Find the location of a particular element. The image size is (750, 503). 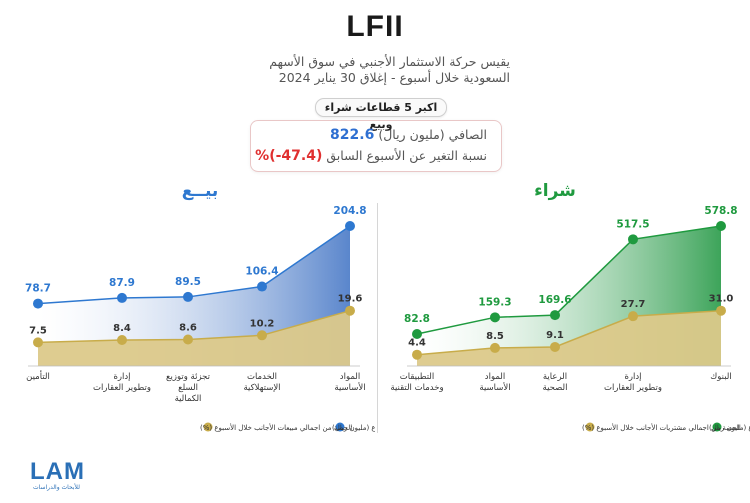

sell-category-label: التأمين is located at coordinates (38, 376).